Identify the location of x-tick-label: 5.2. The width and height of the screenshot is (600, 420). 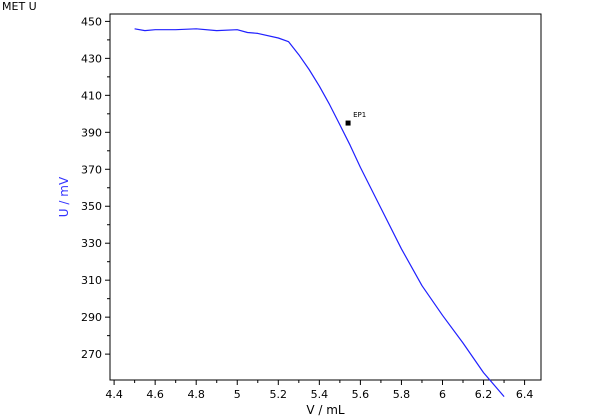
(279, 394).